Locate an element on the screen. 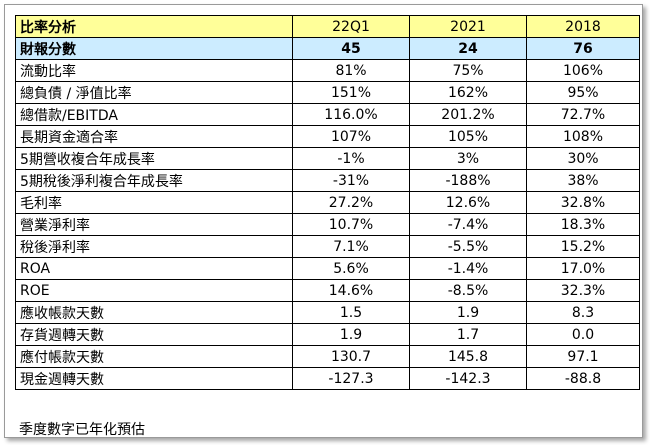 The width and height of the screenshot is (650, 445). table-row: 毛利率 27.2% 12.6% 32.8% is located at coordinates (327, 202).